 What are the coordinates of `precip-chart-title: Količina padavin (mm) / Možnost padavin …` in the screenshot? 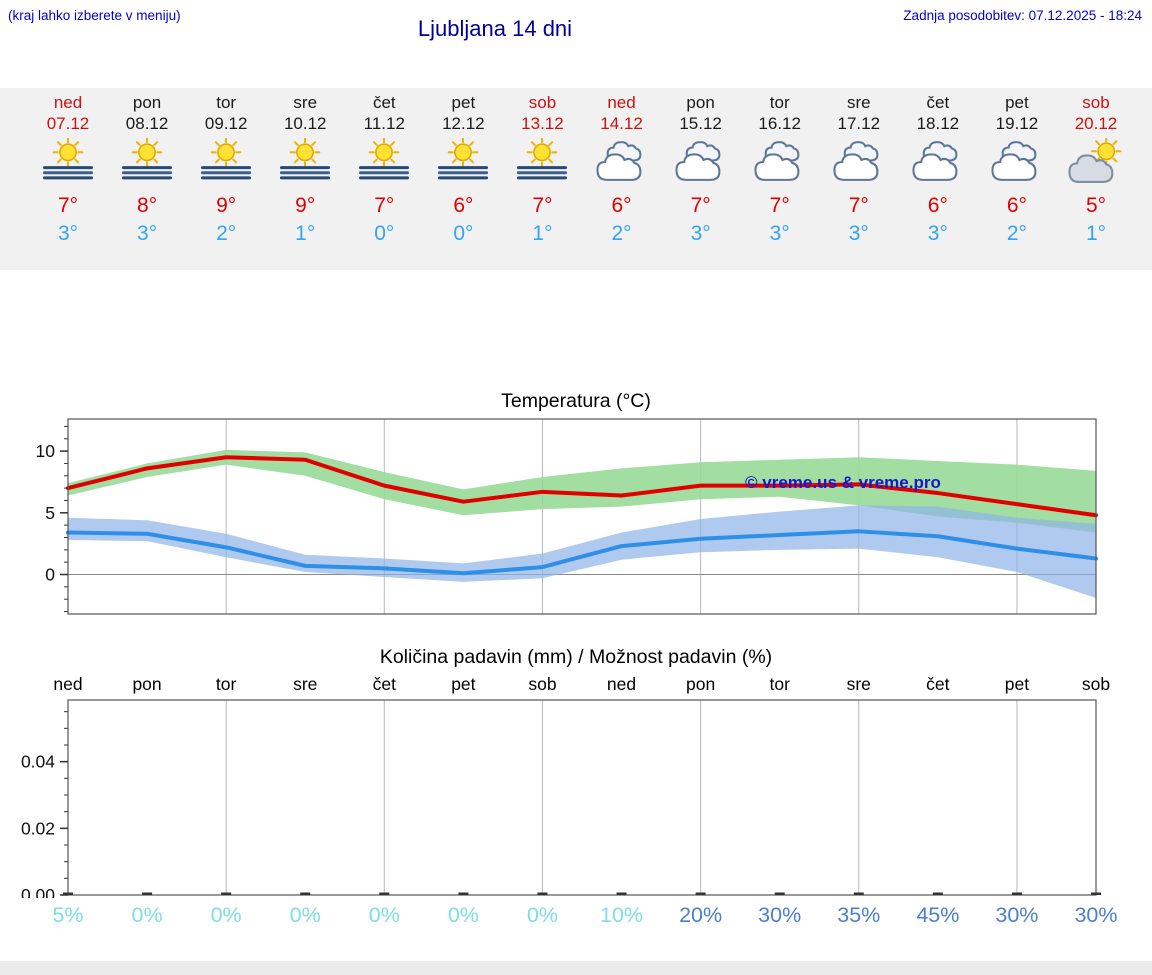 It's located at (576, 657).